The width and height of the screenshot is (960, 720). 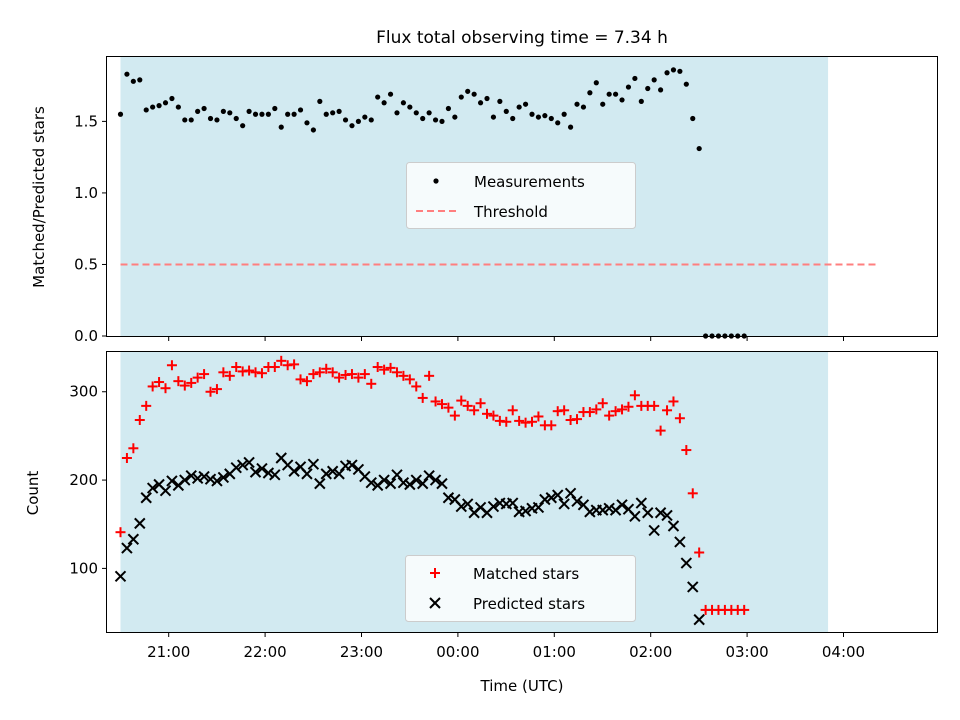 I want to click on threshold-legend-label: Threshold, so click(x=510, y=212).